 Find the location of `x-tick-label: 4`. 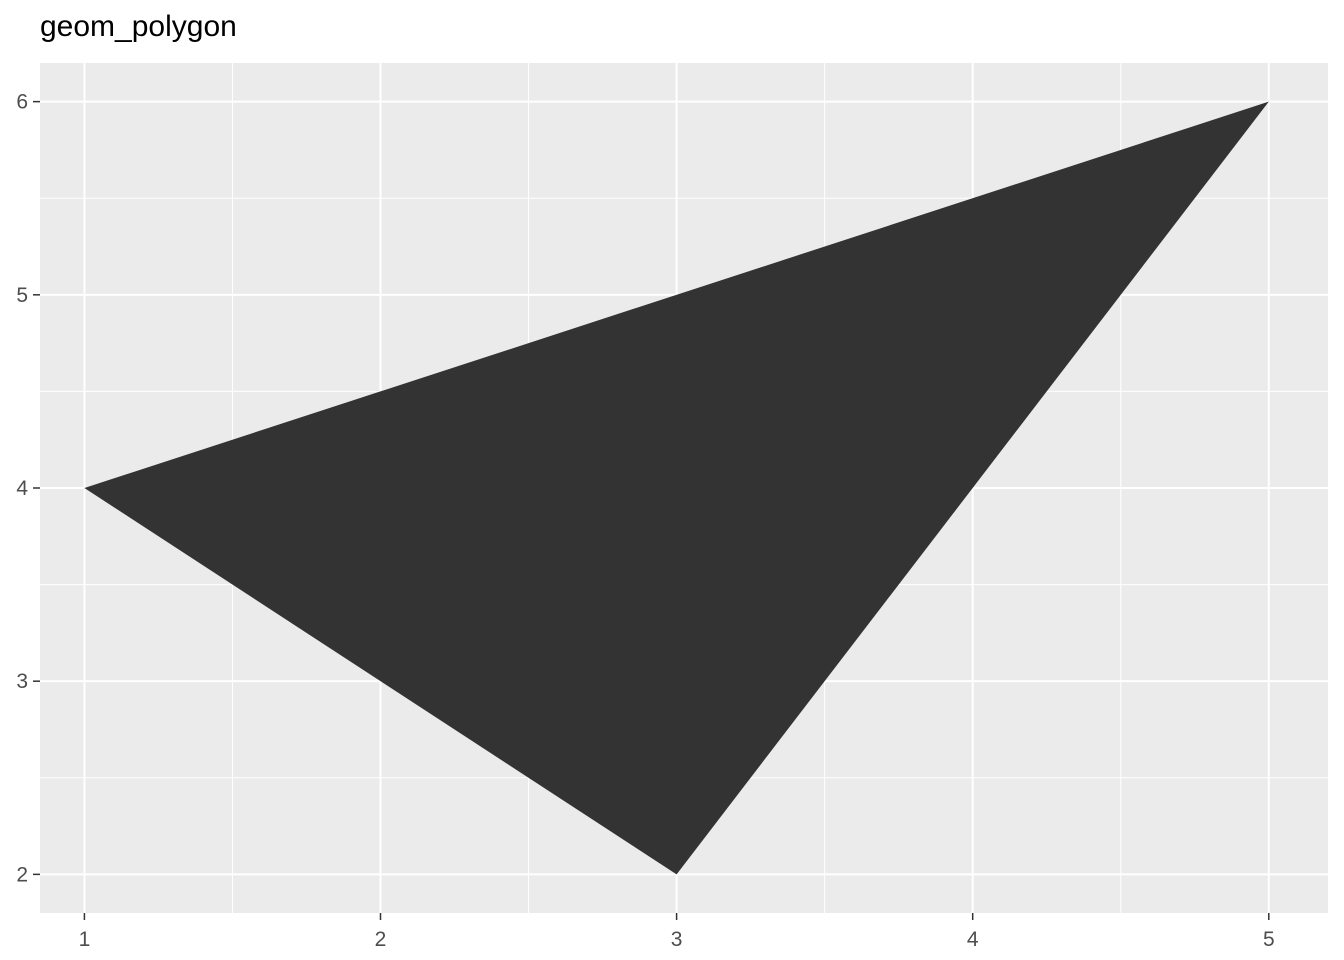

x-tick-label: 4 is located at coordinates (973, 939).